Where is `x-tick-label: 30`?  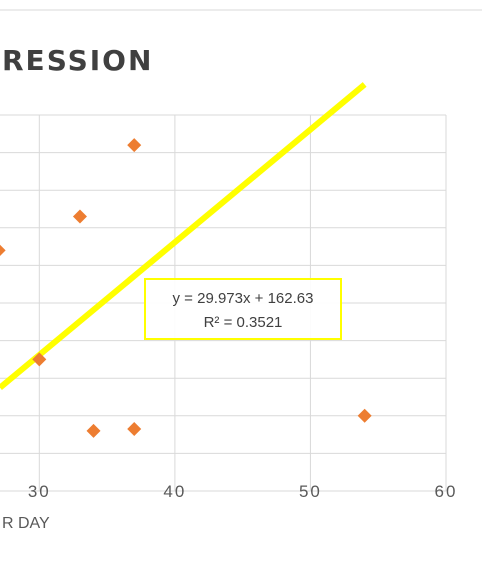 x-tick-label: 30 is located at coordinates (39, 491).